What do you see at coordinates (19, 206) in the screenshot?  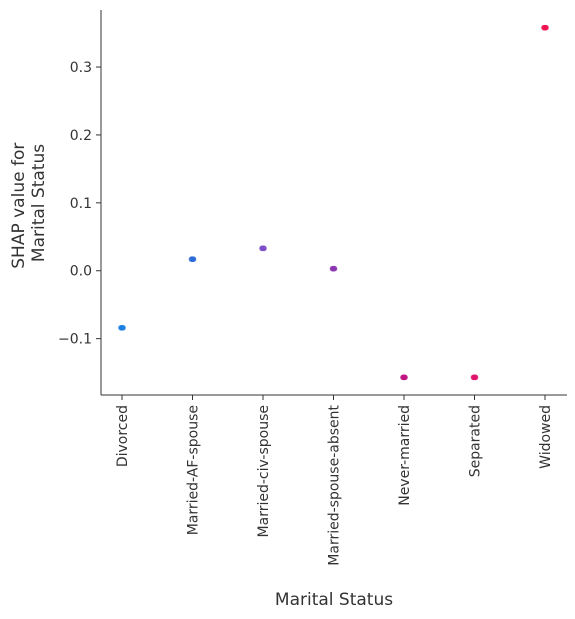 I see `y-axis-title-line-1: SHAP value for` at bounding box center [19, 206].